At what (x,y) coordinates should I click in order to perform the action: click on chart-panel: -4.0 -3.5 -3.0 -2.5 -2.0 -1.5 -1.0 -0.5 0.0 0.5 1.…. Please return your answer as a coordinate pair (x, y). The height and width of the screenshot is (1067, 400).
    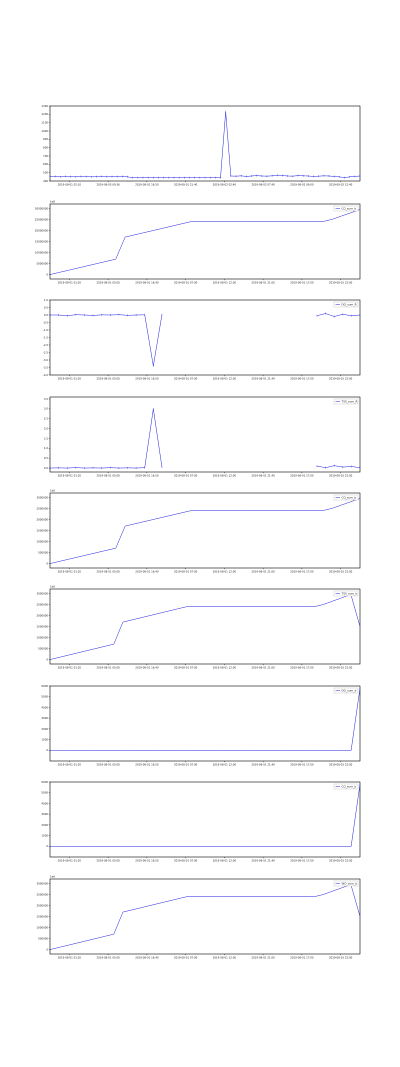
    Looking at the image, I should click on (200, 340).